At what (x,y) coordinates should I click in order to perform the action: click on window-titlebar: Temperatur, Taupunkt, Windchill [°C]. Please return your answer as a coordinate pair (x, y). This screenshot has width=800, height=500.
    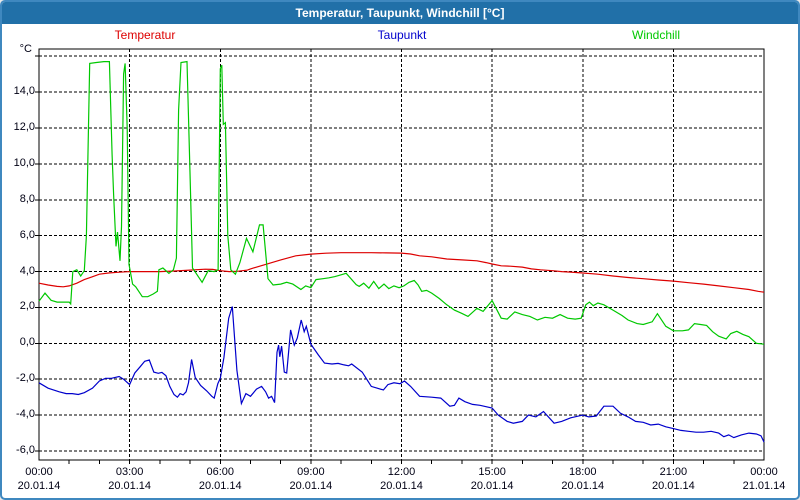
    Looking at the image, I should click on (400, 13).